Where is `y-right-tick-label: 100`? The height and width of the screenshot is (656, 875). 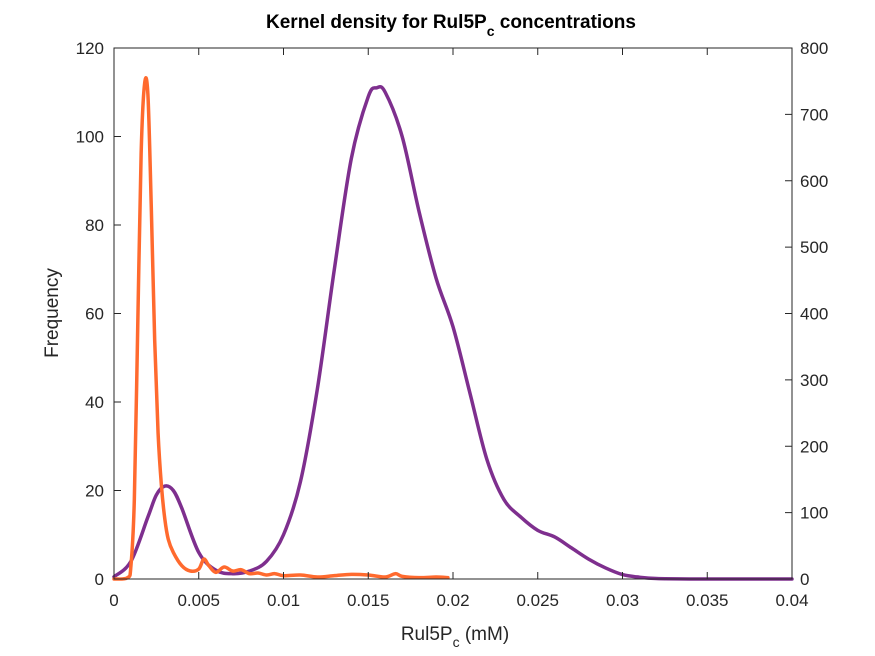 y-right-tick-label: 100 is located at coordinates (814, 513).